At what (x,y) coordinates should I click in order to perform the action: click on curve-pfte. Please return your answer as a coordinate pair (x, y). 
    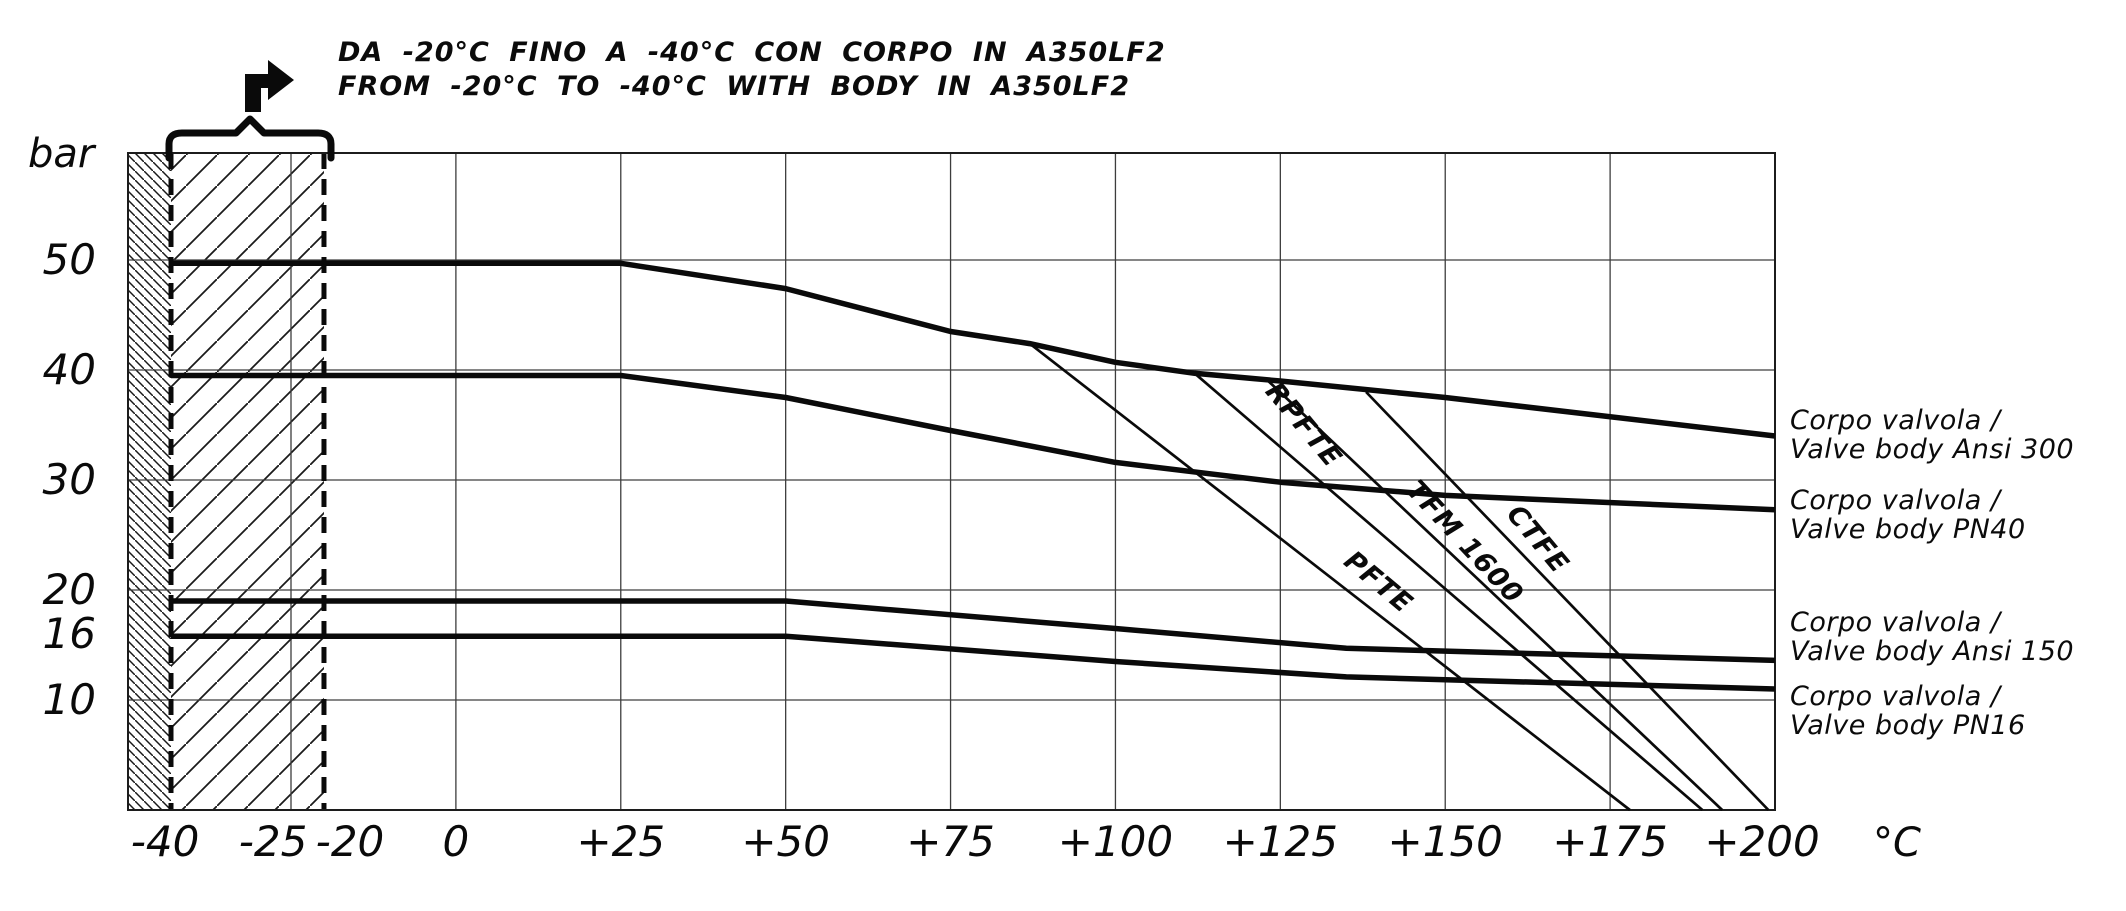
    Looking at the image, I should click on (1329, 577).